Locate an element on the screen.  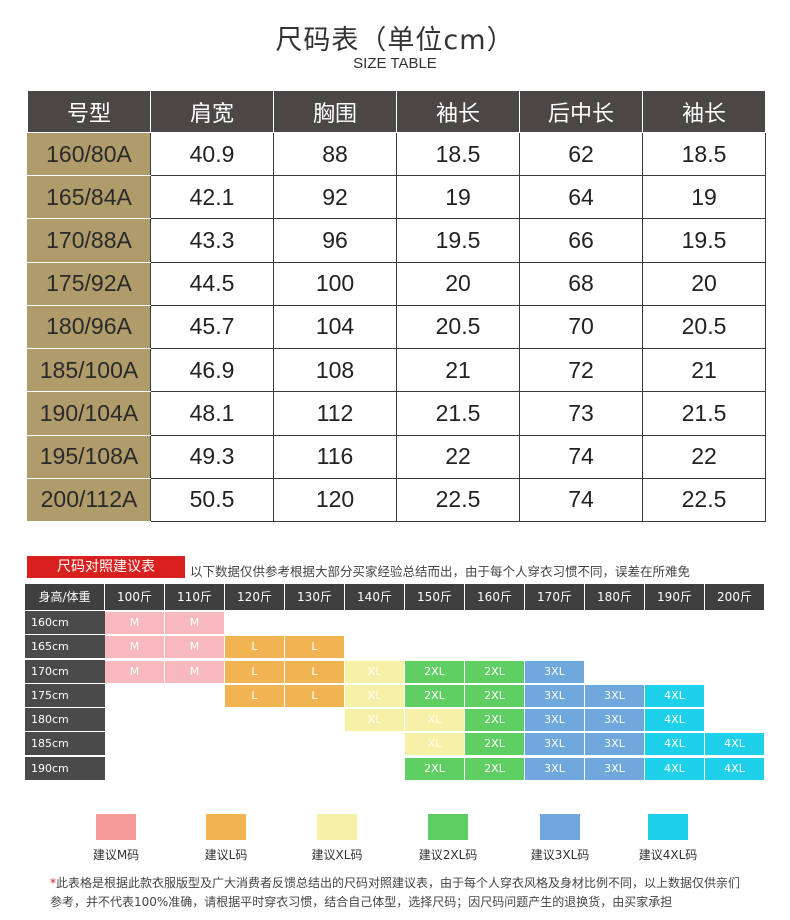
size-value-cell: 70 is located at coordinates (581, 327).